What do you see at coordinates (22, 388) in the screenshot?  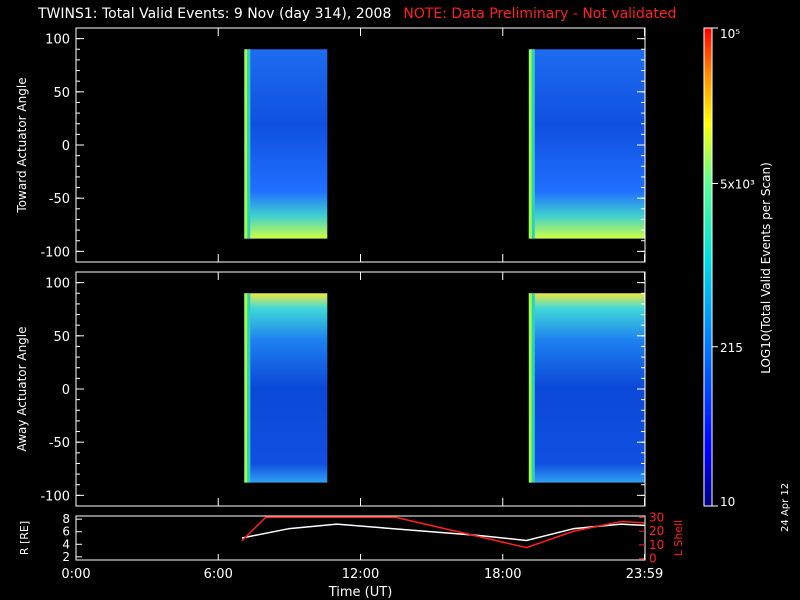 I see `y-axis-label: Away Actuator Angle` at bounding box center [22, 388].